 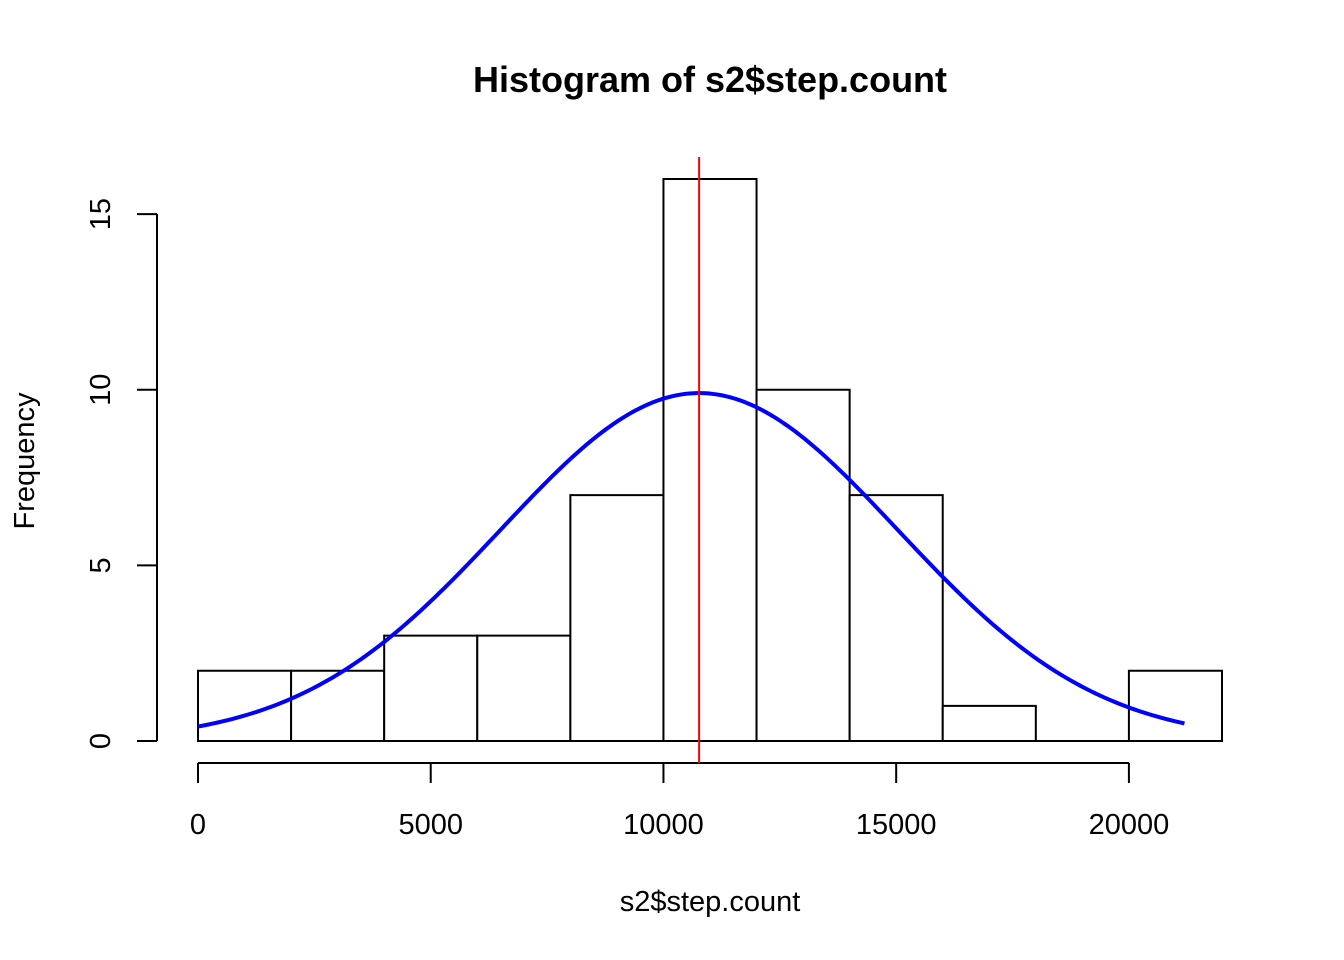 I want to click on y-axis-label: Frequency, so click(x=25, y=461).